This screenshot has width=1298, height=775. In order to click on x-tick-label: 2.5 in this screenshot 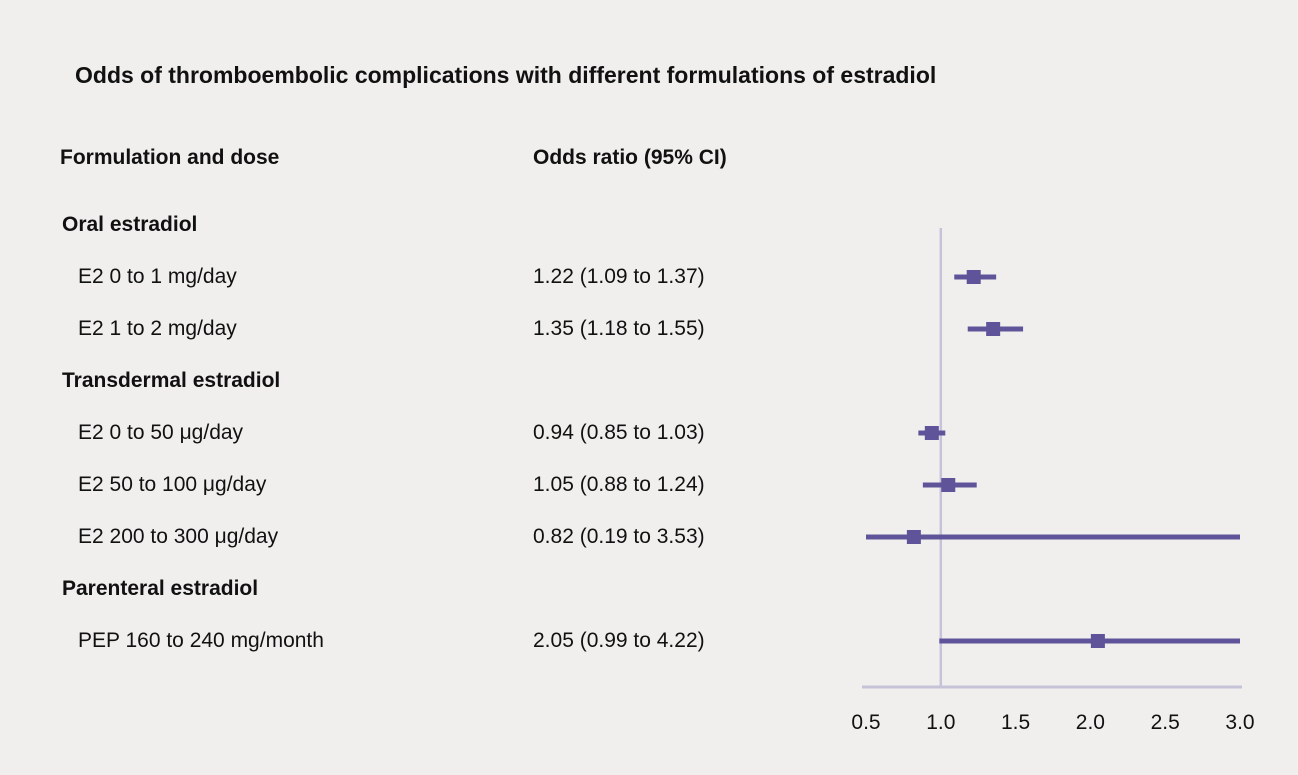, I will do `click(1165, 722)`.